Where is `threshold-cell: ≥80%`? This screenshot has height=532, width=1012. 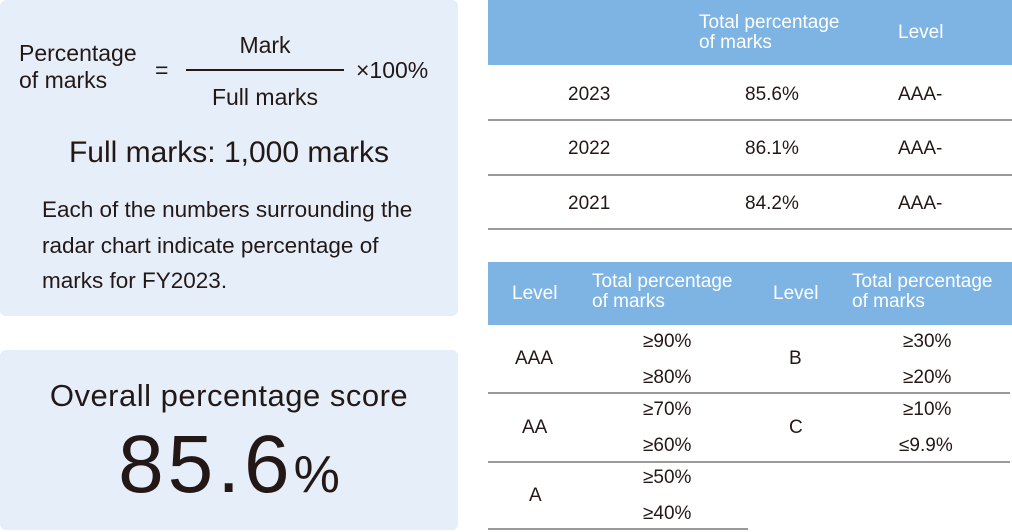
threshold-cell: ≥80% is located at coordinates (667, 377).